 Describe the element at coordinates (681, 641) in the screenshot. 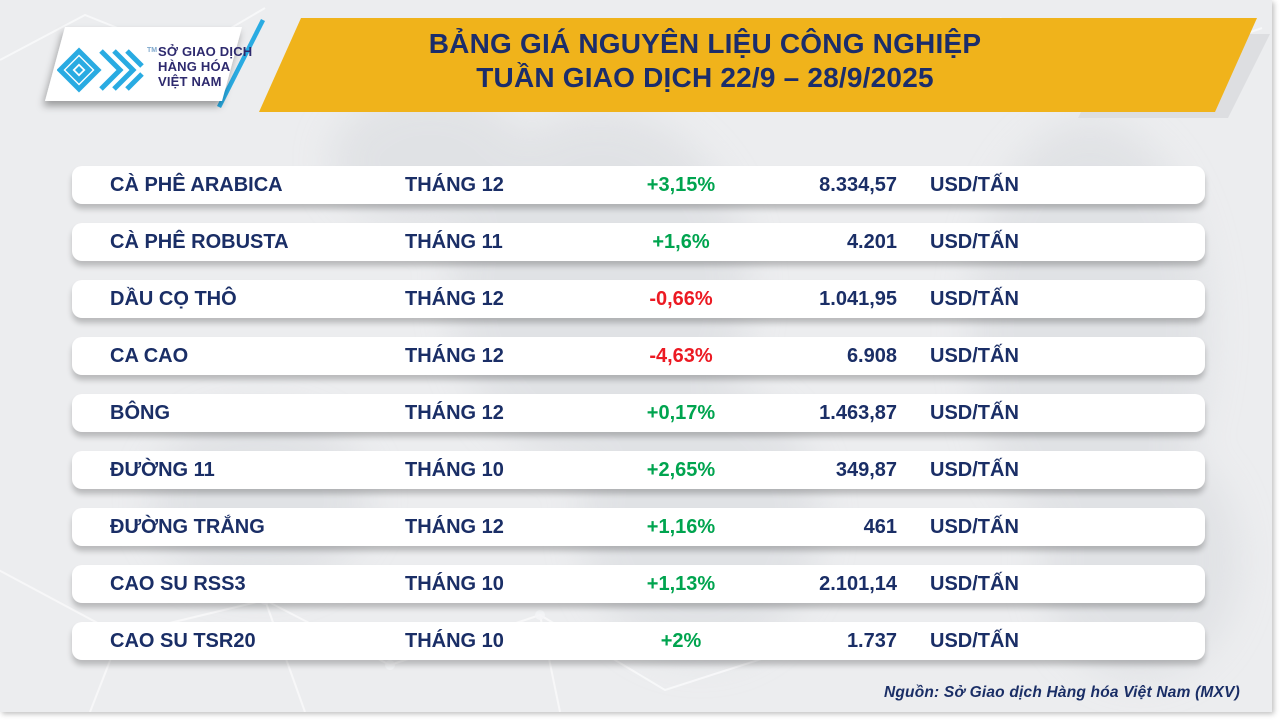

I see `percent-change: +2%` at that location.